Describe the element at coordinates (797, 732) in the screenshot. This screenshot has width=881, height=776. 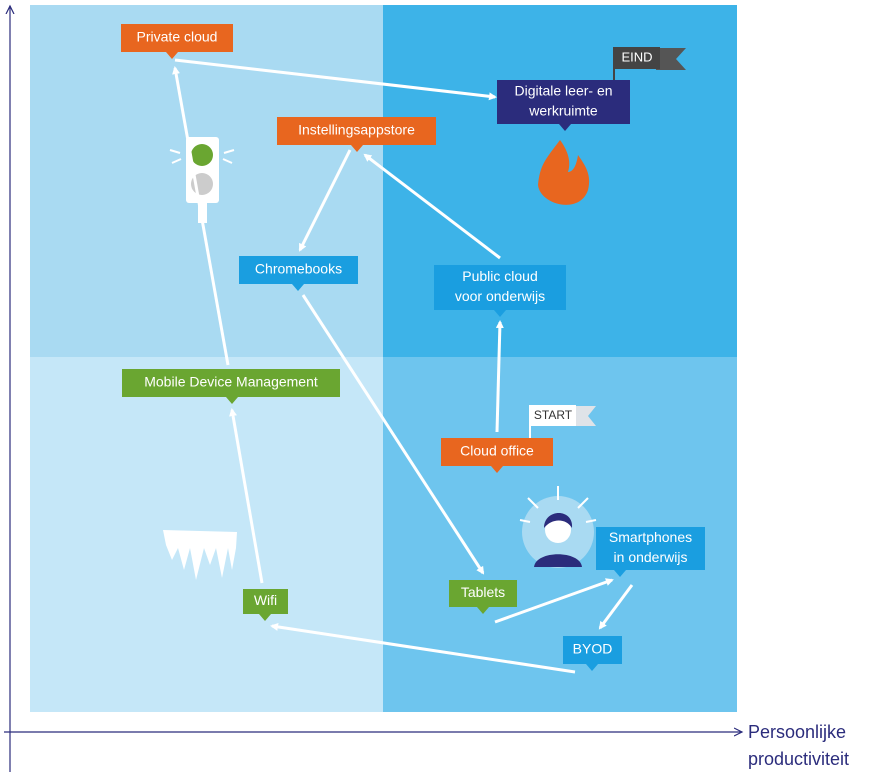
I see `axis-label: Persoonlijke` at that location.